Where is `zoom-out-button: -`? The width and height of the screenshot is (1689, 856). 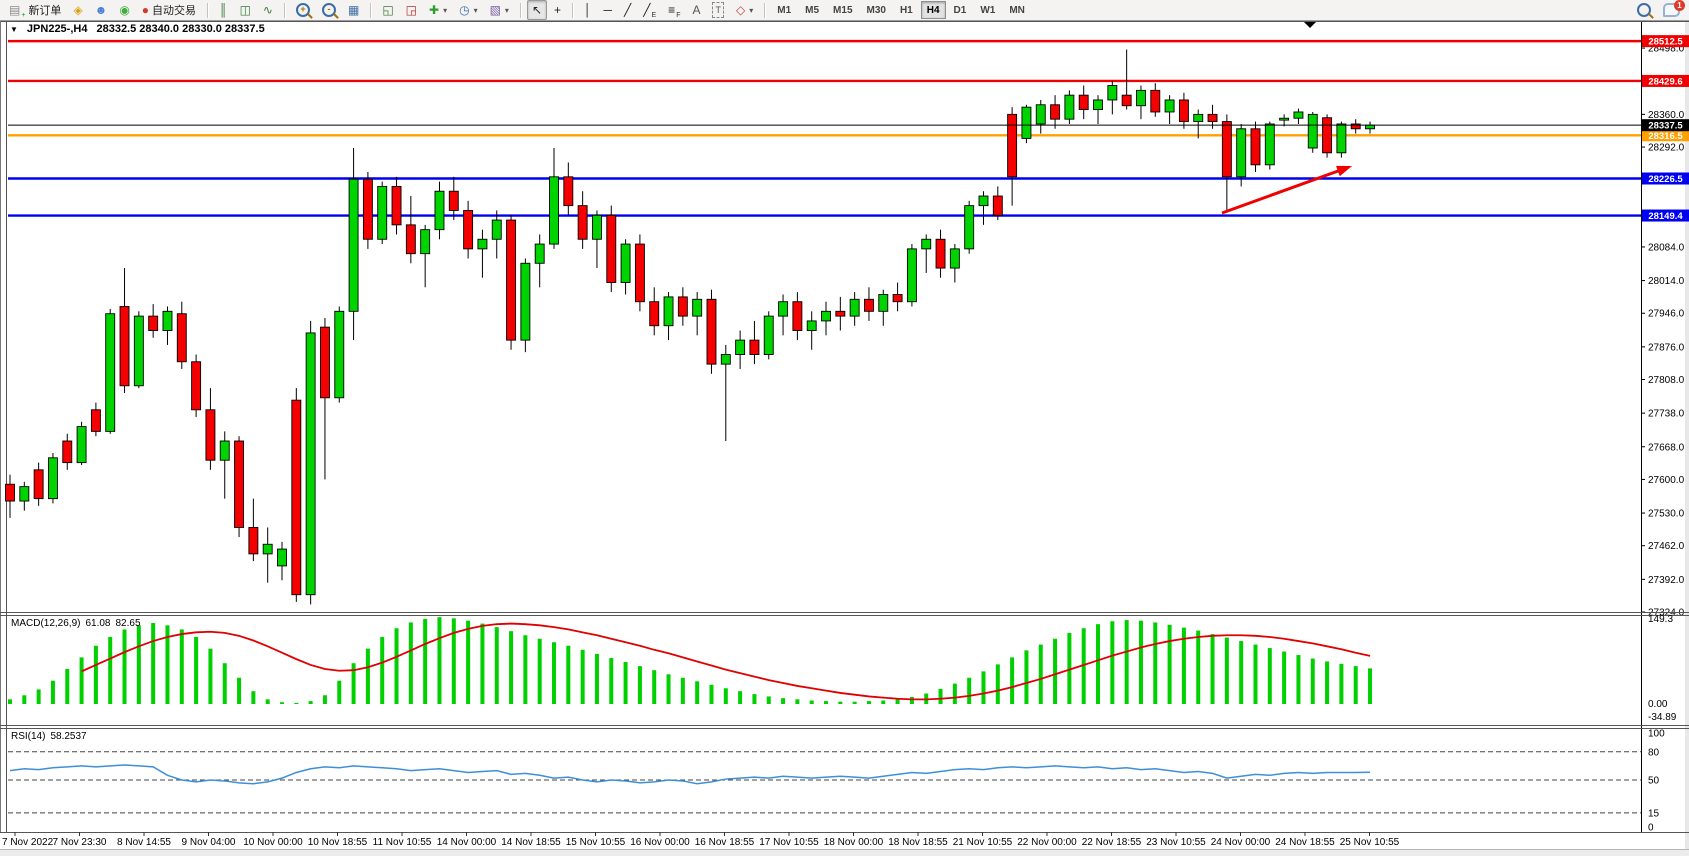 zoom-out-button: - is located at coordinates (329, 10).